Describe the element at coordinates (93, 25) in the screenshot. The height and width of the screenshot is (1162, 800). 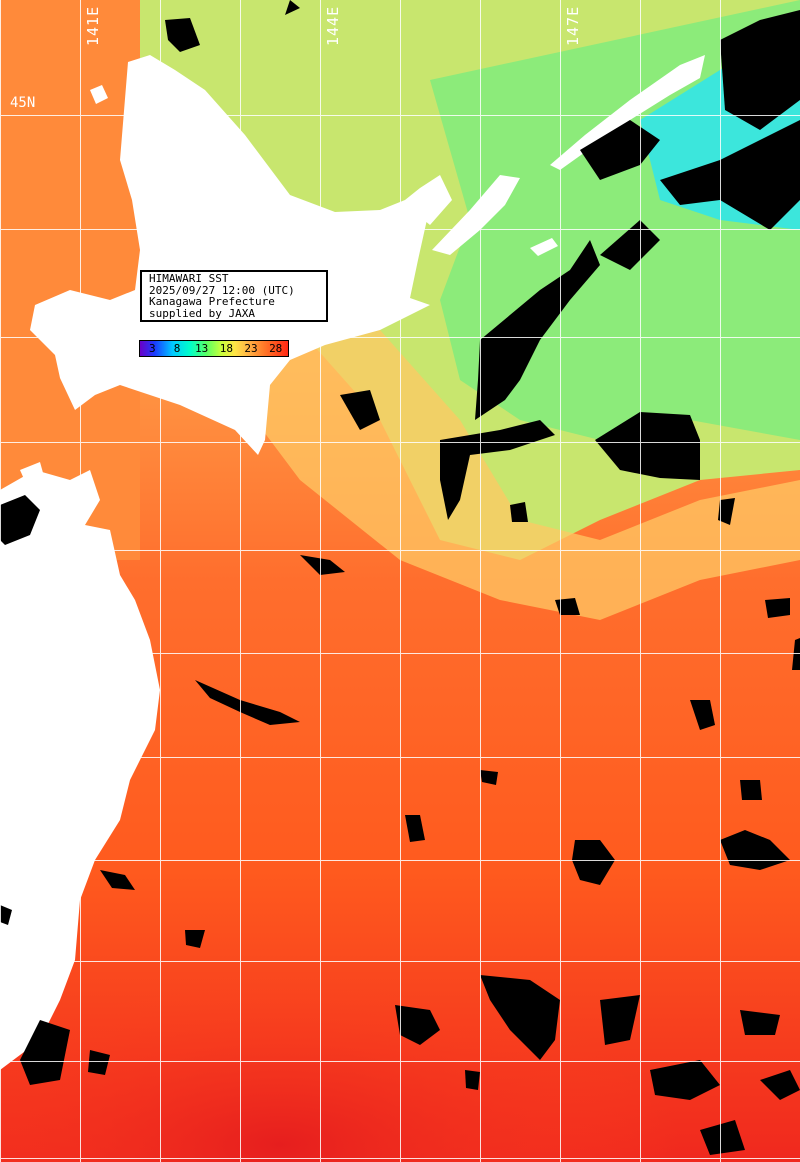
I see `lon-label-141e: 141E` at that location.